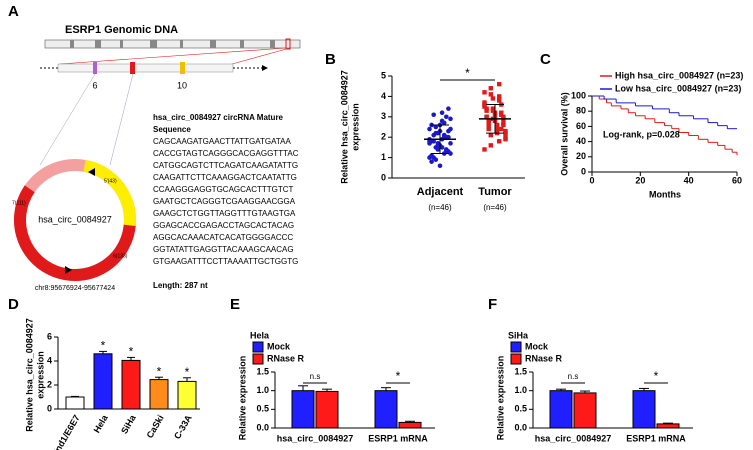 The height and width of the screenshot is (450, 753). Describe the element at coordinates (222, 141) in the screenshot. I see `sequence-line: CAGCAAGATGAACTTATTGATGATAA` at that location.